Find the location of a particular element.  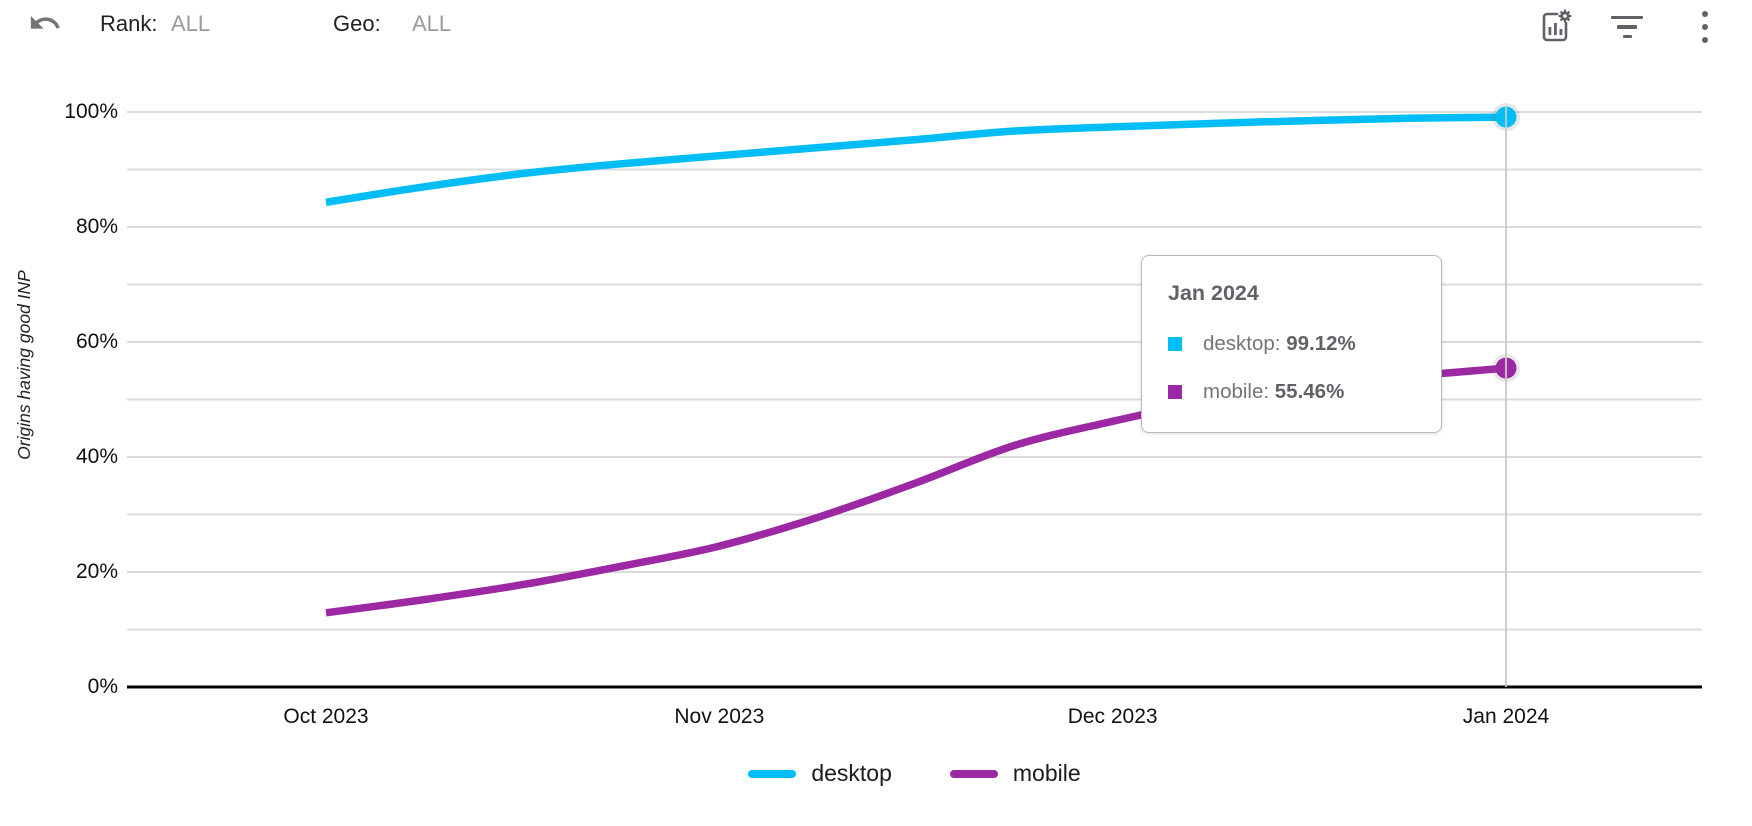

legend-mobile-label: mobile is located at coordinates (1046, 773).